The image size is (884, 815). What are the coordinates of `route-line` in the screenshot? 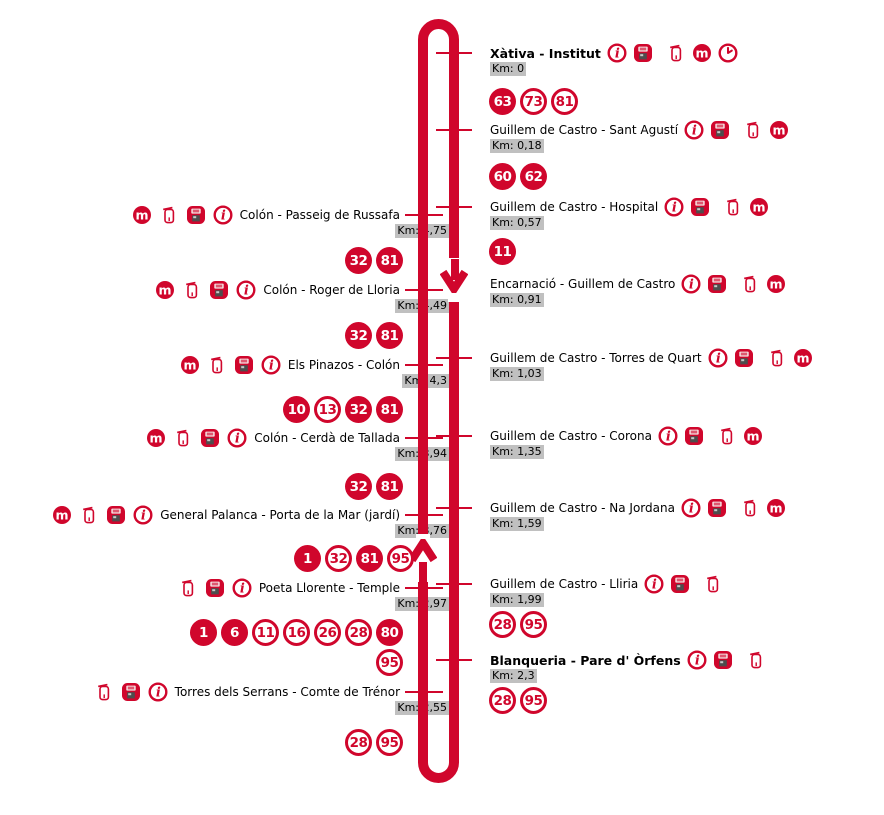 It's located at (438, 401).